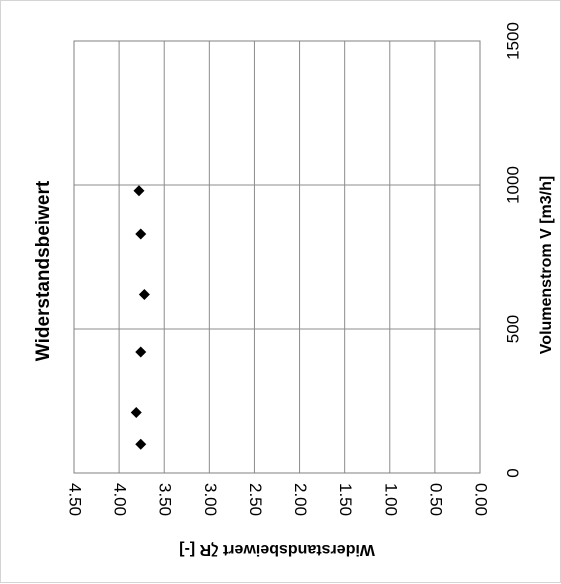  I want to click on x-axis-title: Volumenstrom V [m3/h], so click(546, 265).